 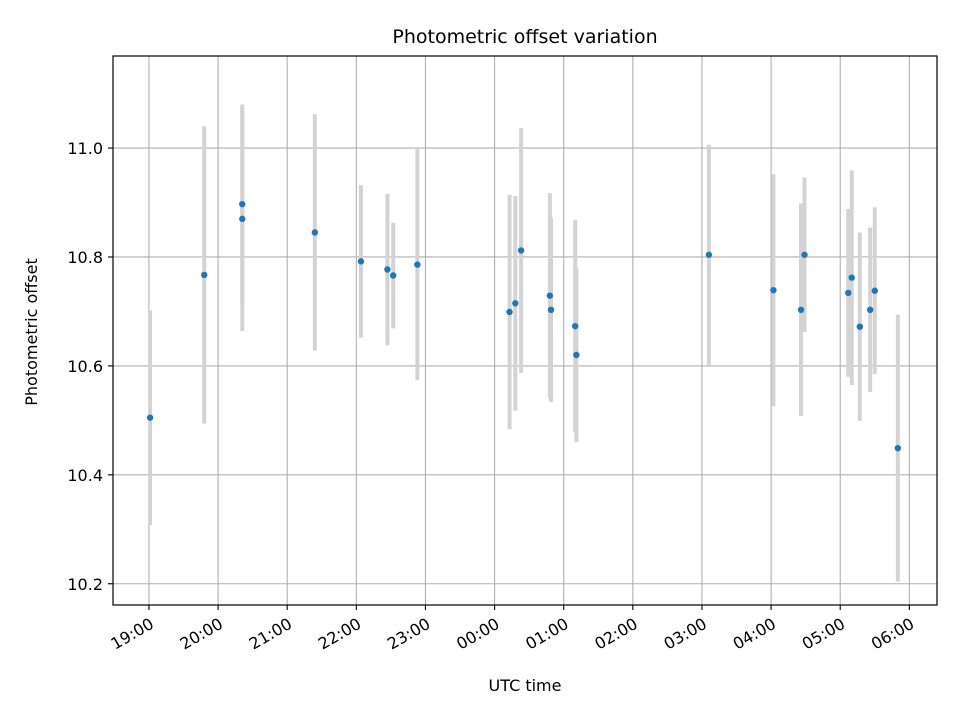 I want to click on y-tick-label: 10.8, so click(x=85, y=257).